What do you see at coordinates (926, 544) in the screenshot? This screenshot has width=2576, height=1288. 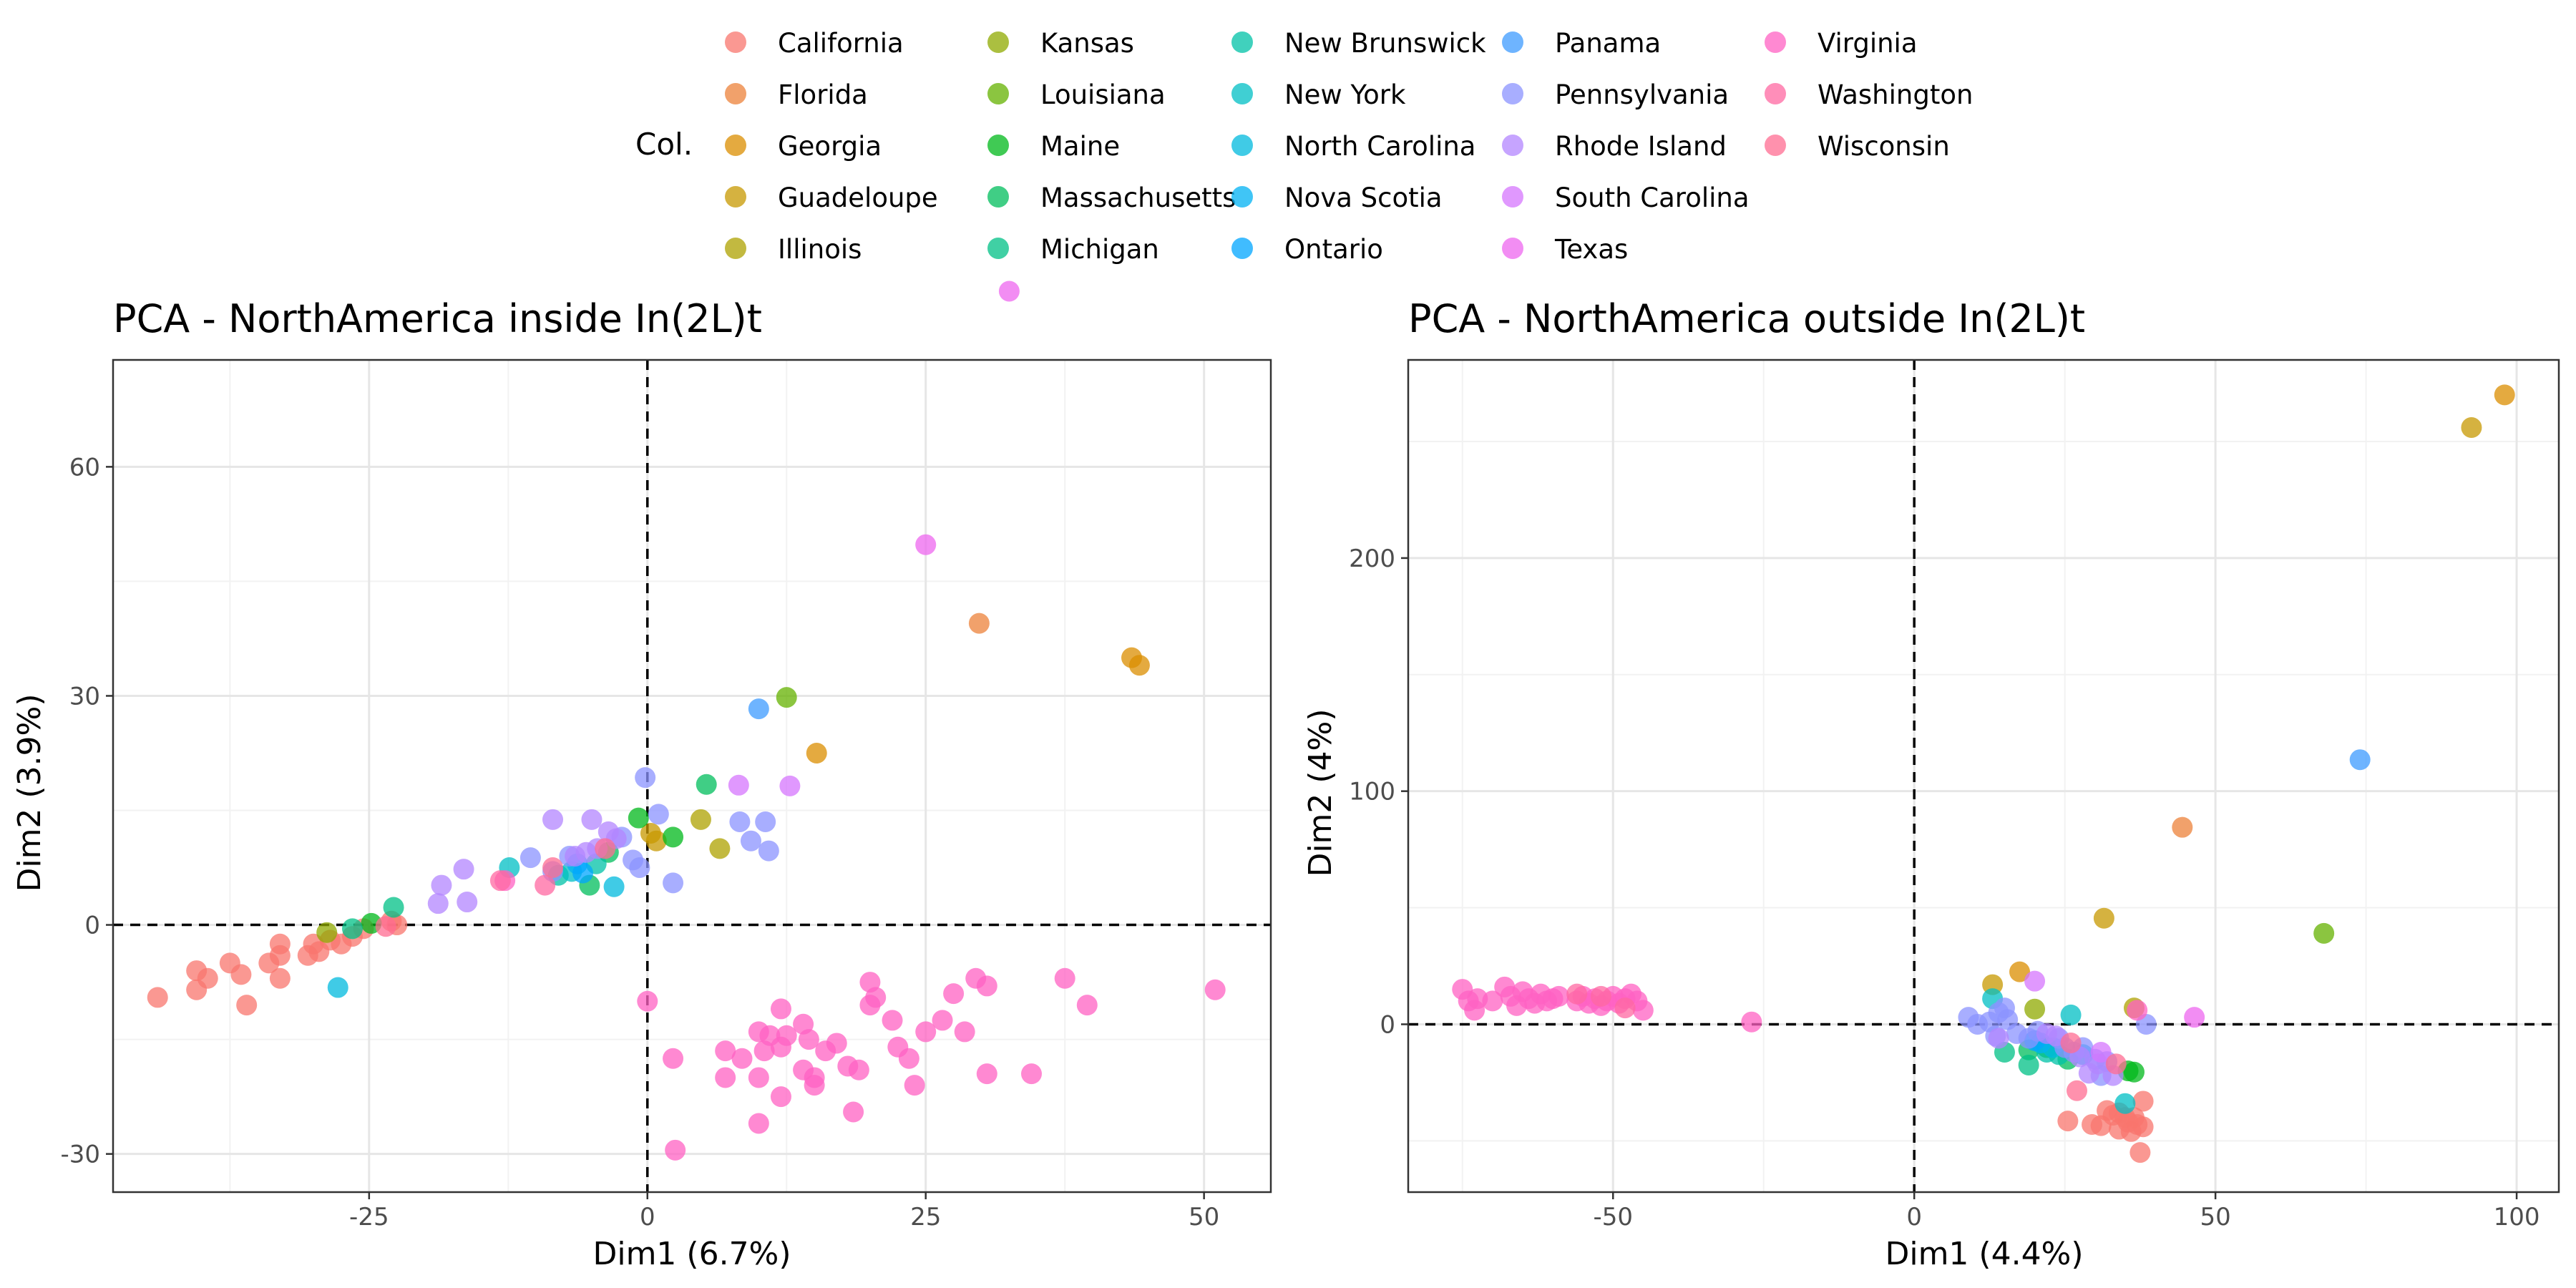 I see `point-texas` at bounding box center [926, 544].